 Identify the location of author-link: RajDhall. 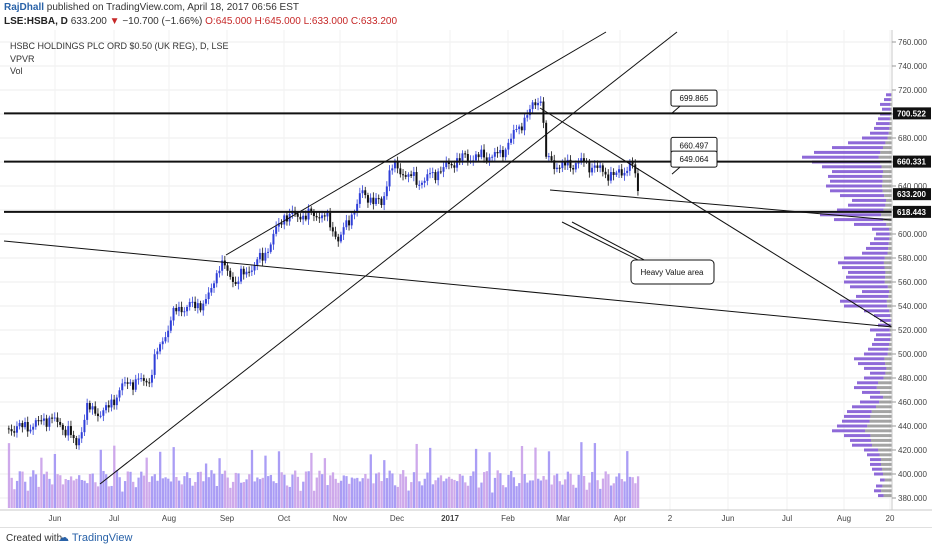
(24, 7).